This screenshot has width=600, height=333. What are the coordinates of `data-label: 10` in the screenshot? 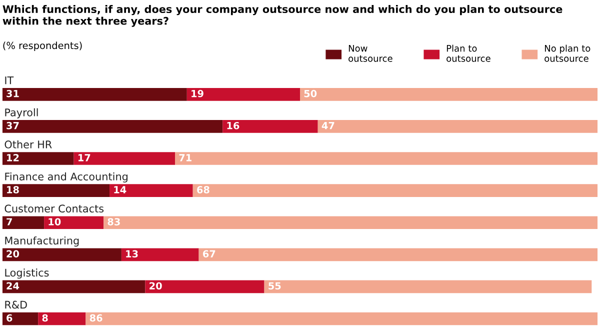 It's located at (54, 222).